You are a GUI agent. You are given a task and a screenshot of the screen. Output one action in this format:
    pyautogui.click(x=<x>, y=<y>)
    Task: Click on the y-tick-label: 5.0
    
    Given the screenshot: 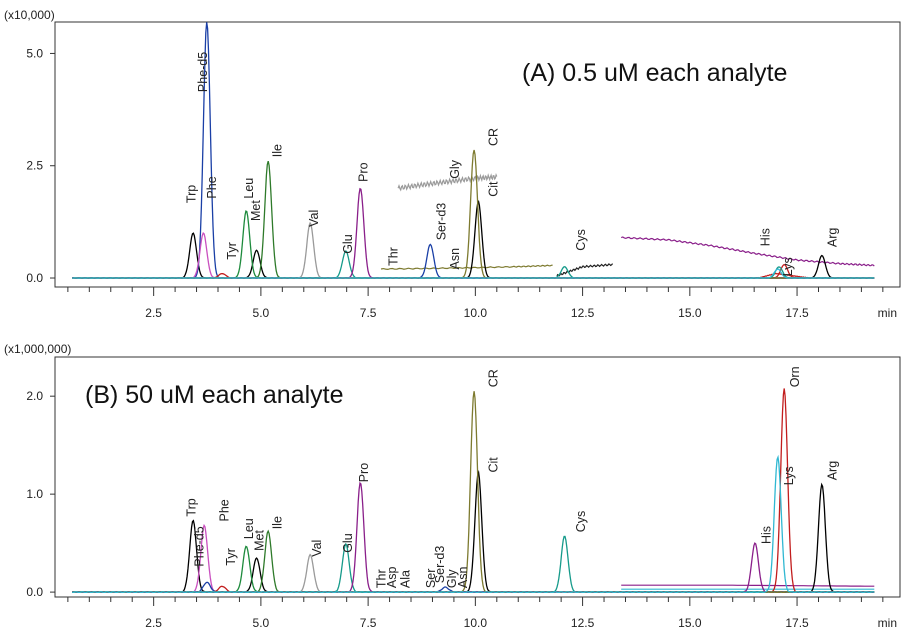 What is the action you would take?
    pyautogui.click(x=34, y=53)
    